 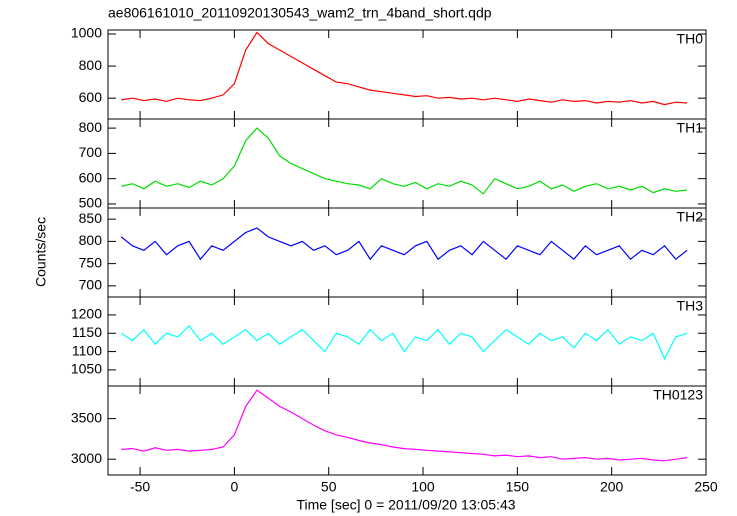 What do you see at coordinates (690, 217) in the screenshot?
I see `panel-label: TH2` at bounding box center [690, 217].